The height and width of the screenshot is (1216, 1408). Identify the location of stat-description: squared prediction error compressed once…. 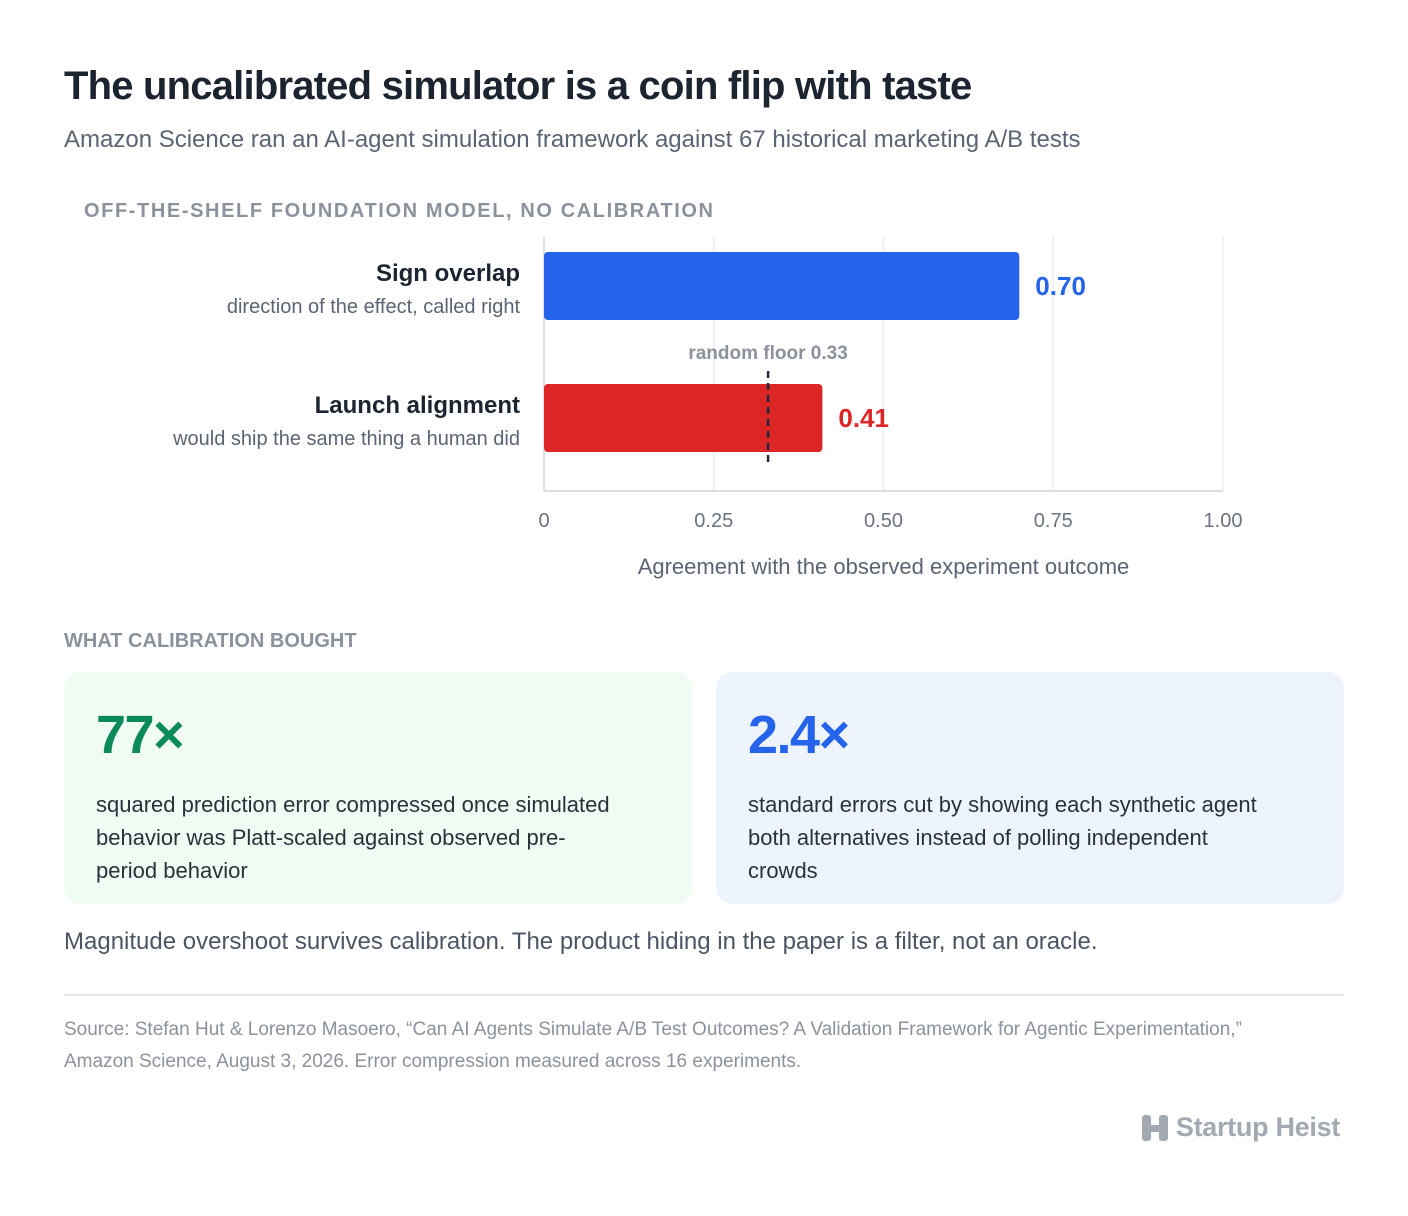
(353, 837).